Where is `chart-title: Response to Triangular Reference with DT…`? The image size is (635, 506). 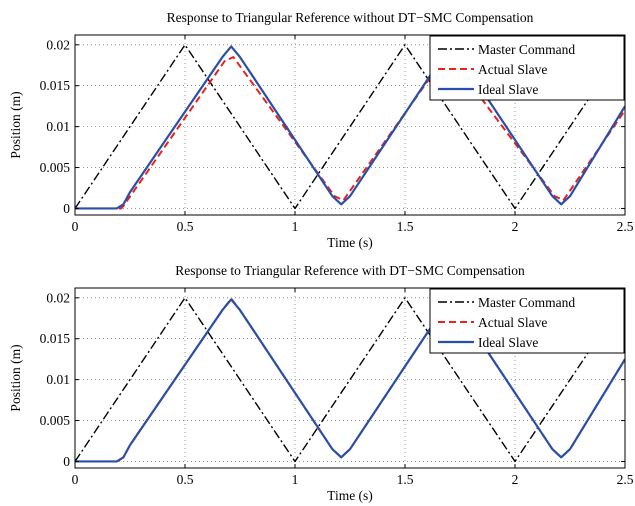
chart-title: Response to Triangular Reference with DT… is located at coordinates (350, 270).